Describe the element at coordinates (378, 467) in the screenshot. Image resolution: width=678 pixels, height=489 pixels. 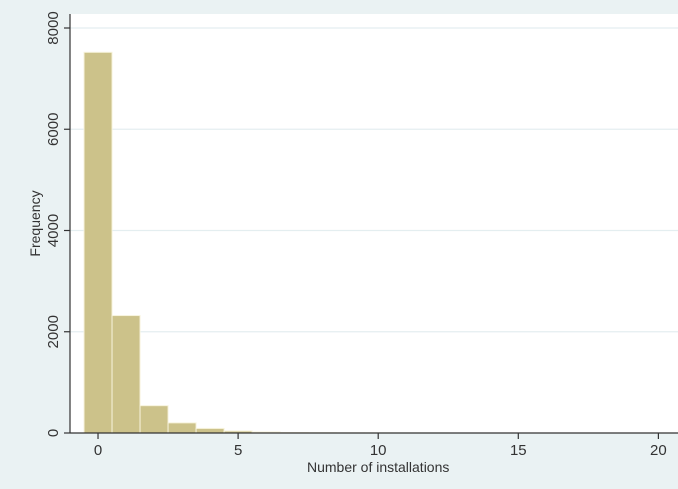
I see `x-axis-title: Number of installations` at that location.